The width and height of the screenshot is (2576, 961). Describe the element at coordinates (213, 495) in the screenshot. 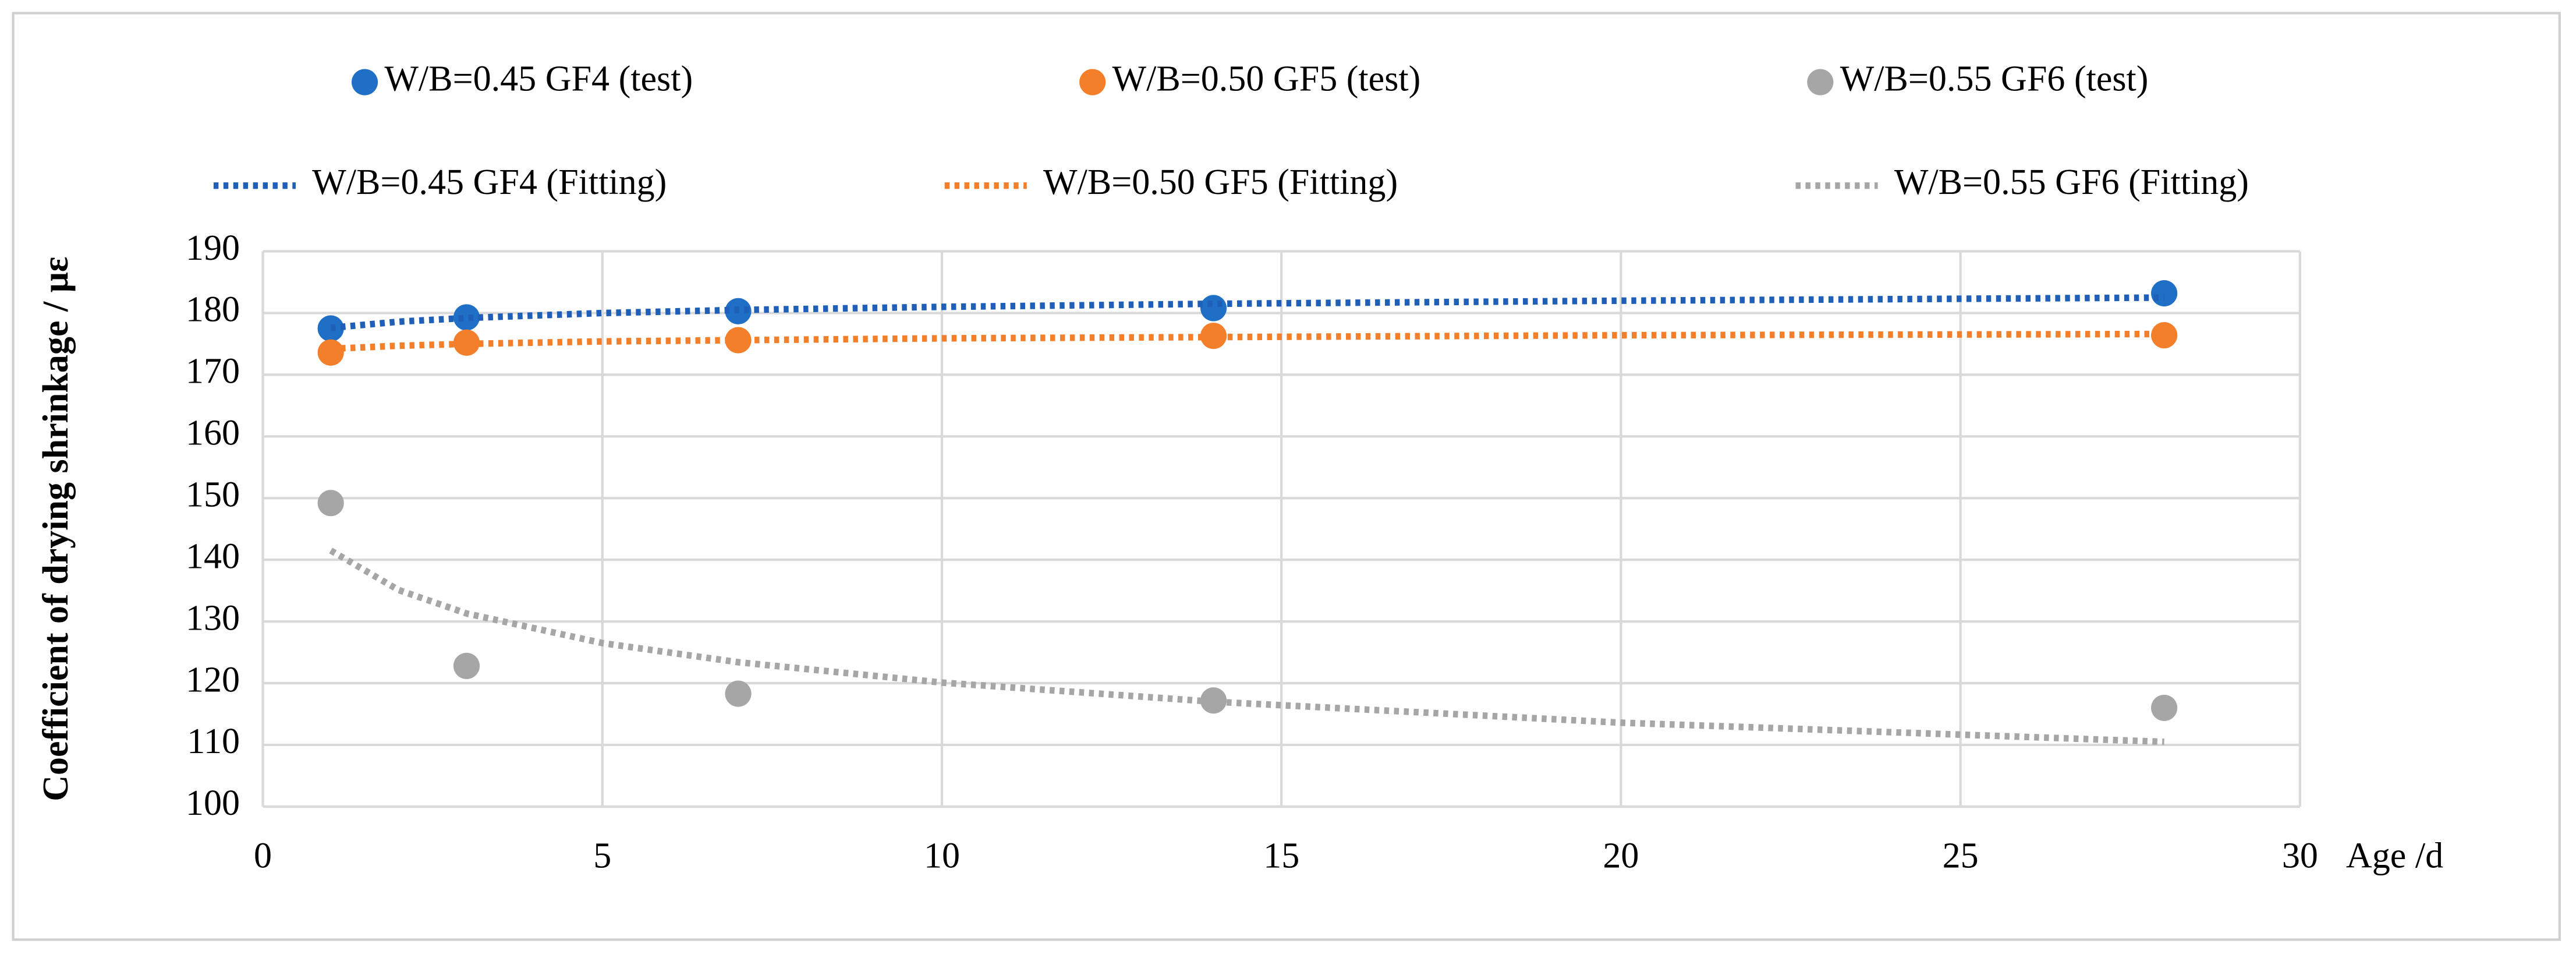

I see `y-tick-label: 150` at that location.